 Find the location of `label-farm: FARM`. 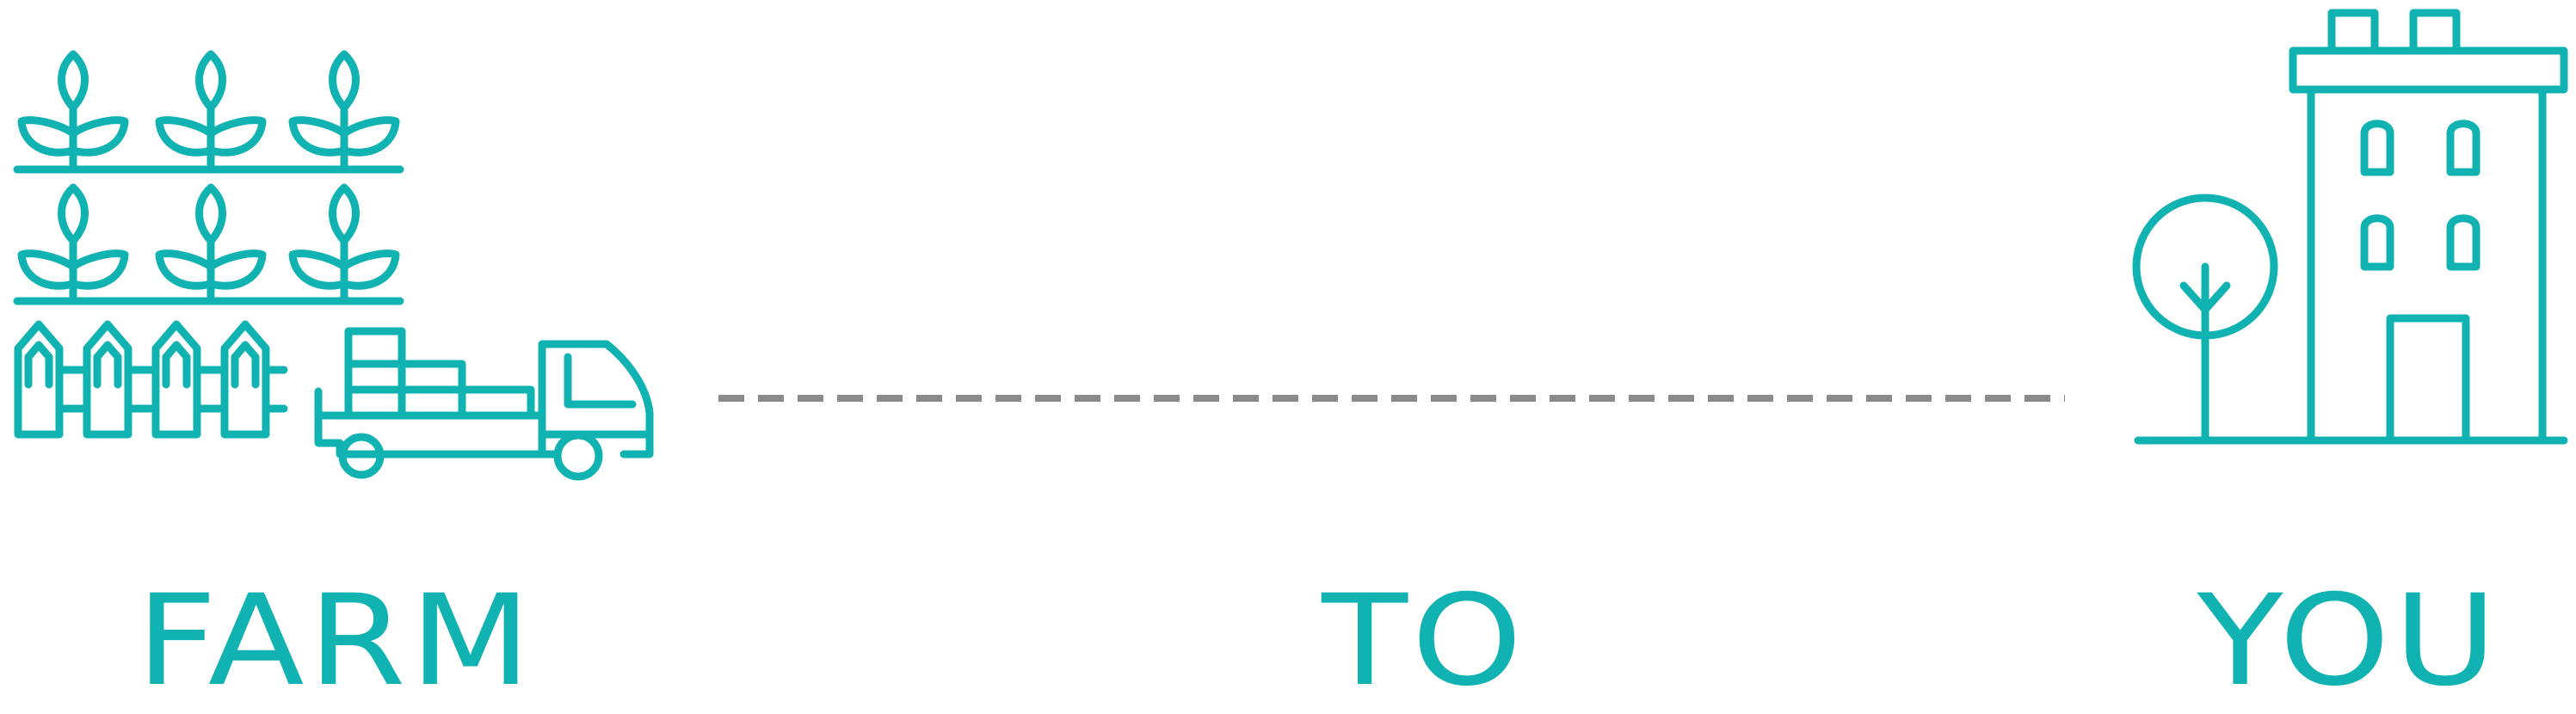

label-farm: FARM is located at coordinates (336, 641).